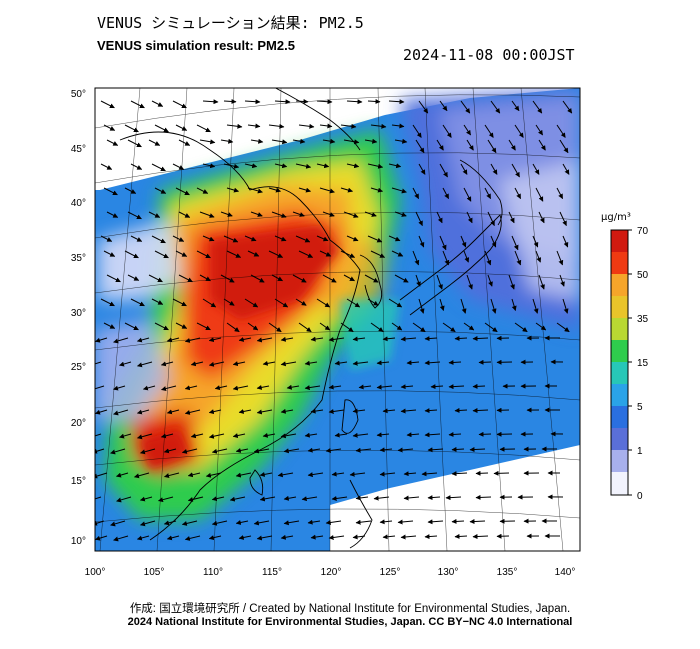  What do you see at coordinates (640, 496) in the screenshot?
I see `colorbar-label: 0` at bounding box center [640, 496].